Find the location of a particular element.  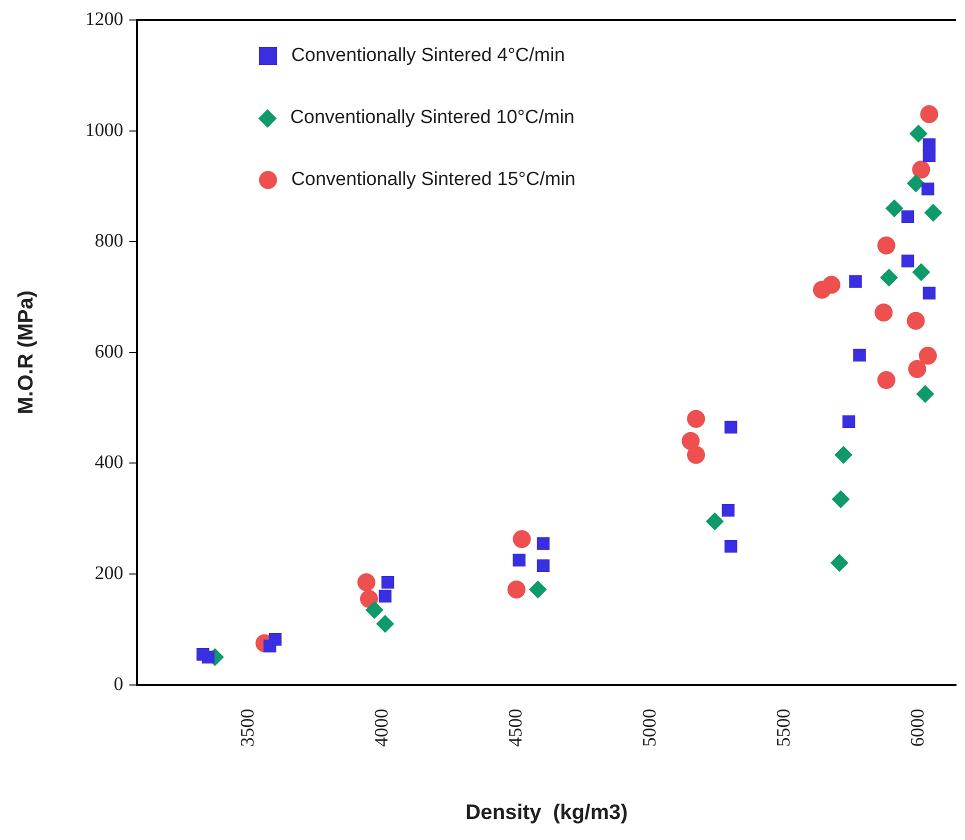

x-tick-label: 5000 is located at coordinates (649, 727).